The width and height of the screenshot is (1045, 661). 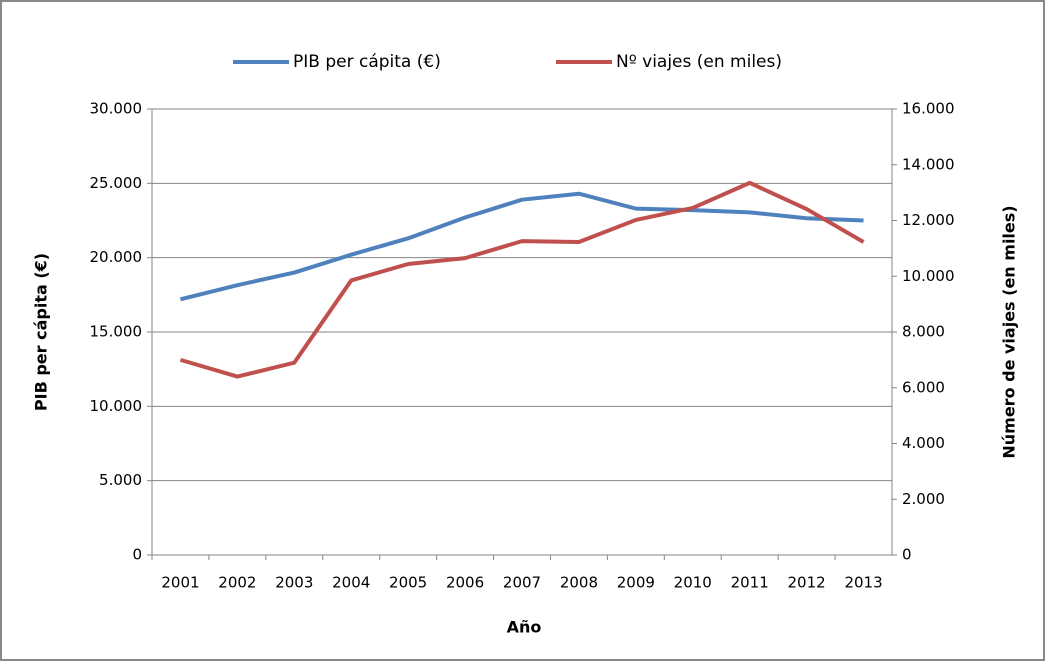 I want to click on x-tick-label: 2002, so click(x=237, y=583).